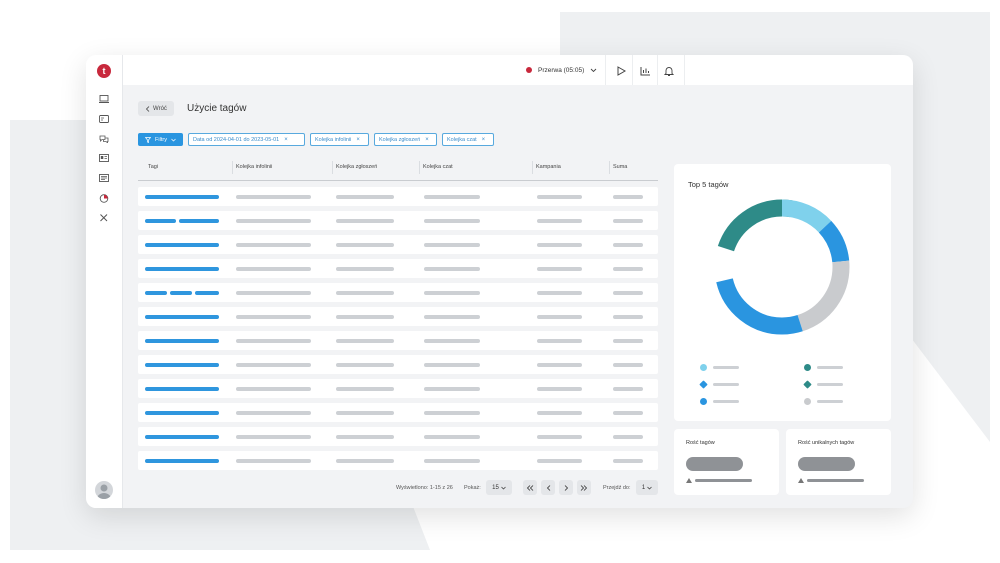 The height and width of the screenshot is (563, 1000). I want to click on sidebar: t, so click(104, 281).